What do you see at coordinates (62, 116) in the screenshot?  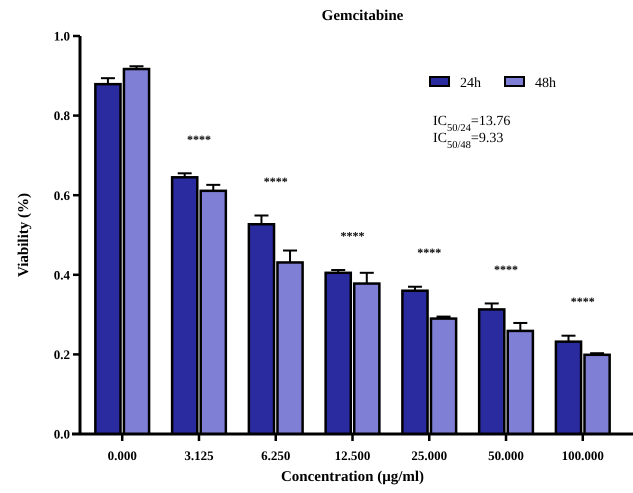 I see `y-tick-label: 0.8` at bounding box center [62, 116].